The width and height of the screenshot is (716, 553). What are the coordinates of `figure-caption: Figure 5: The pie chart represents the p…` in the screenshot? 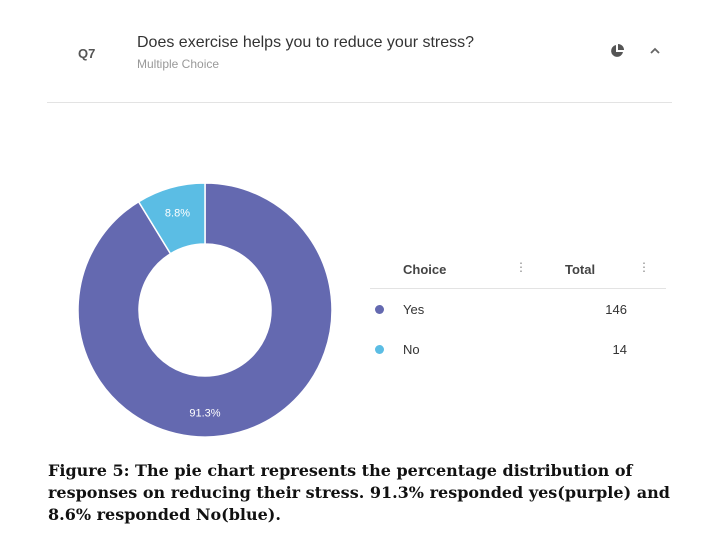 It's located at (359, 492).